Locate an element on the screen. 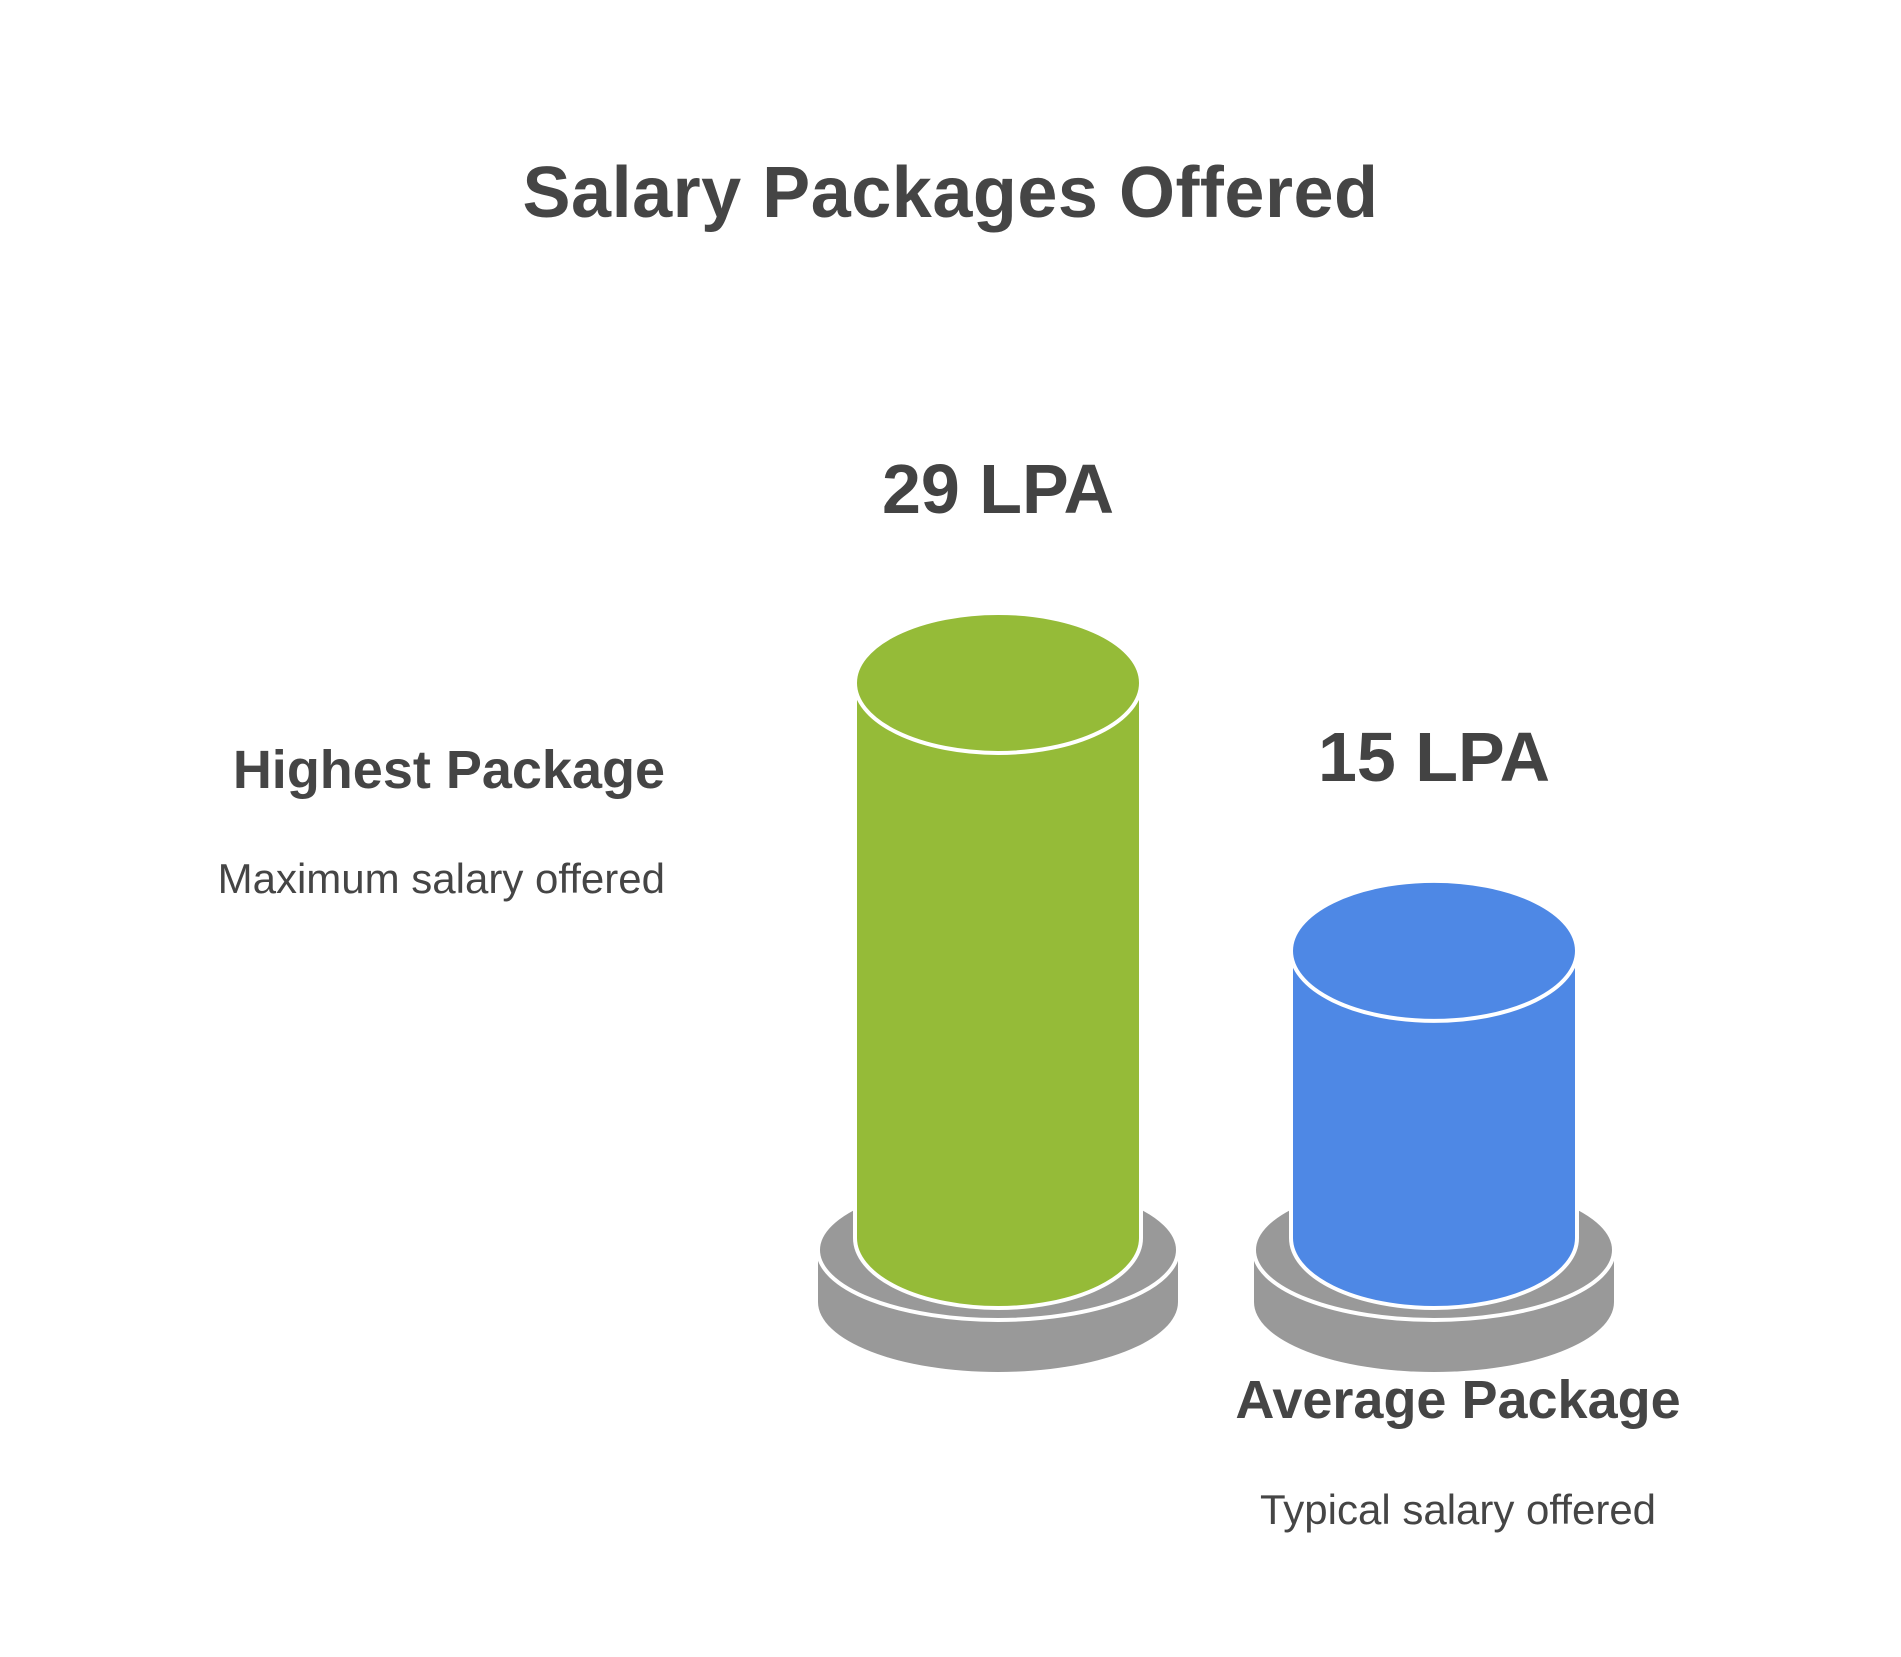 This screenshot has height=1657, width=1901. category-label-average: Average Package is located at coordinates (1457, 1400).